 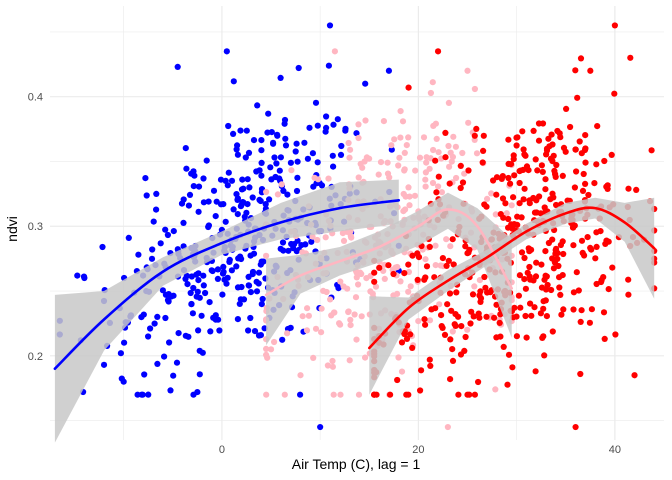 I want to click on x-tick-label: 40, so click(x=615, y=450).